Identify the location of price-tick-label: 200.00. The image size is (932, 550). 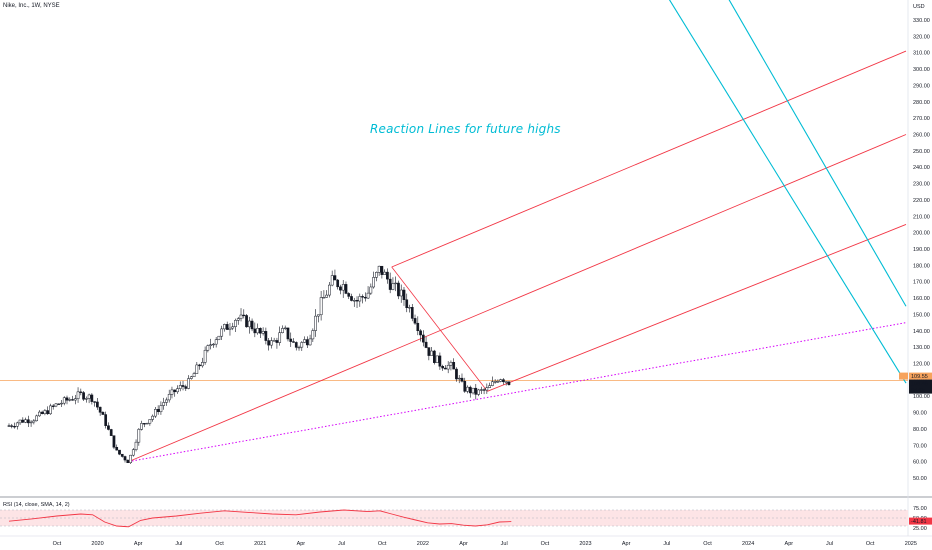
(921, 234).